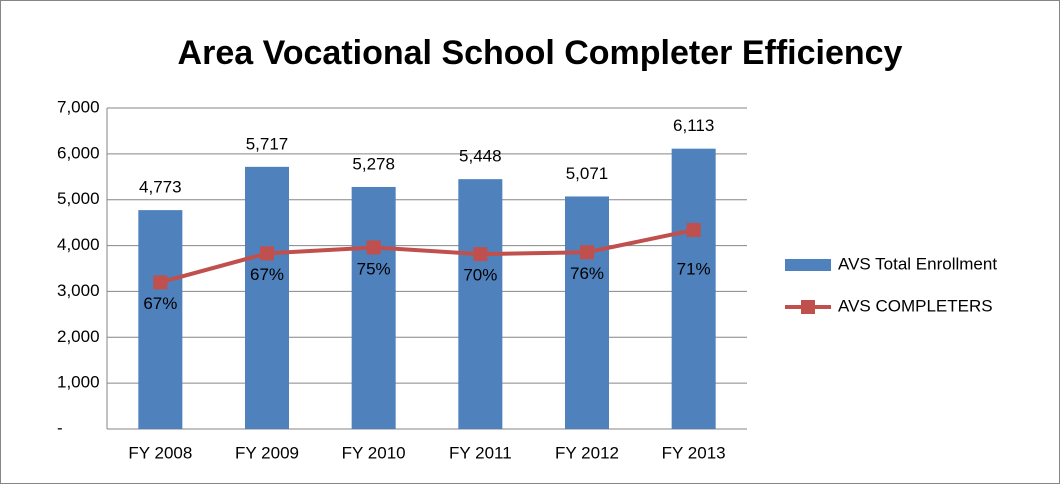  Describe the element at coordinates (480, 452) in the screenshot. I see `x-tick-label: FY 2011` at that location.